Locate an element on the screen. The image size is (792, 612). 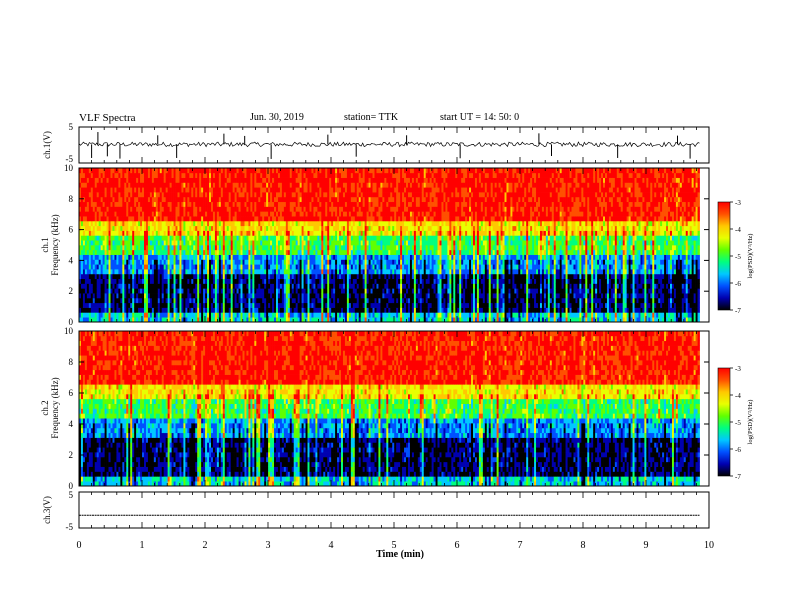
ch1-waveform-ylabel: ch.1(V) is located at coordinates (47, 145).